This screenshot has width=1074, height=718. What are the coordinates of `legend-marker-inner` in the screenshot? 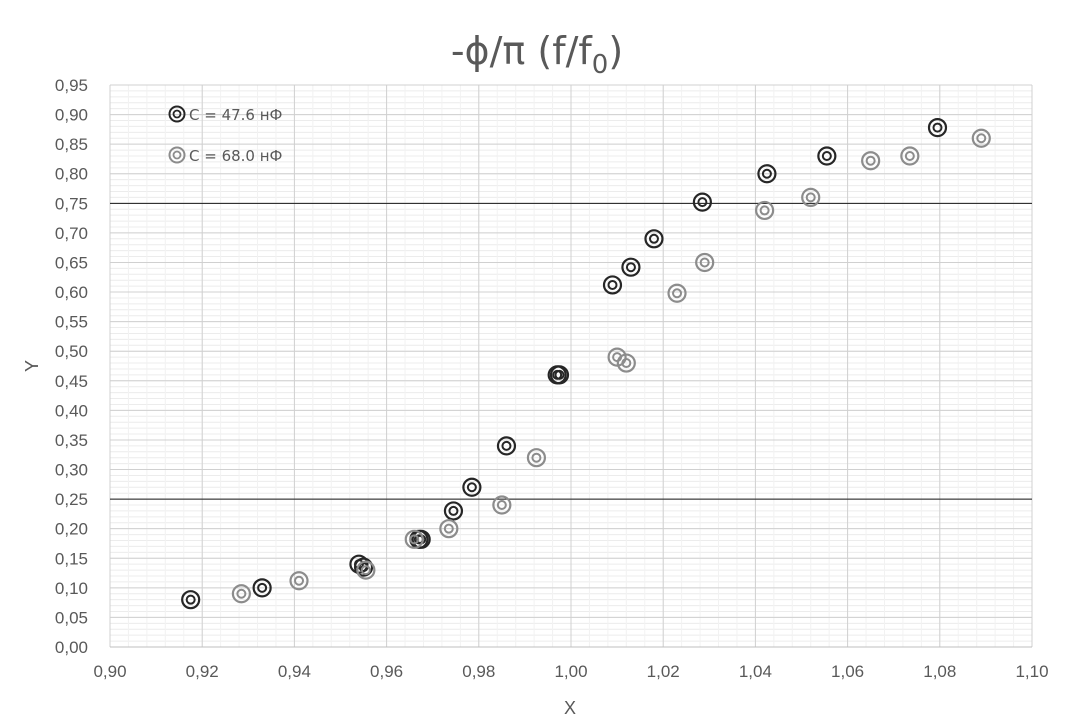 It's located at (177, 114).